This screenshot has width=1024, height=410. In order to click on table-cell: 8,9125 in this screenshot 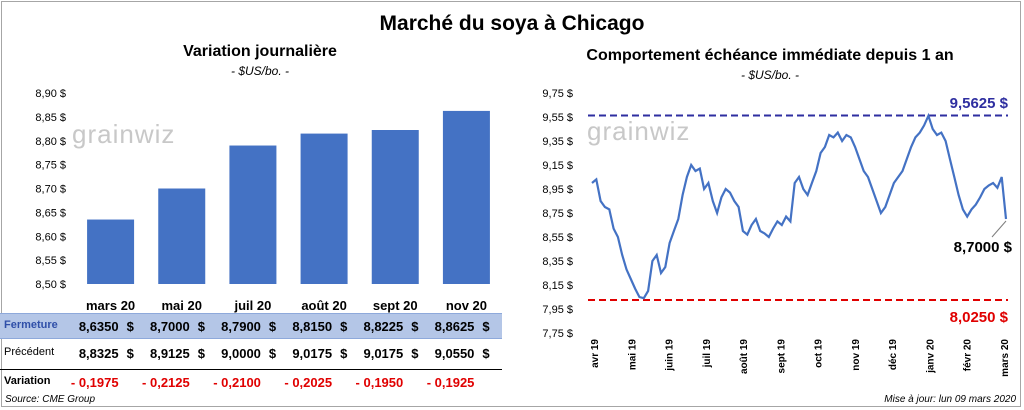, I will do `click(169, 353)`.